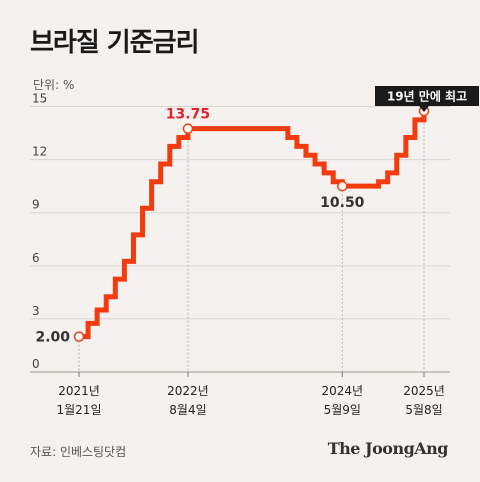 Image resolution: width=480 pixels, height=482 pixels. What do you see at coordinates (78, 452) in the screenshot?
I see `source-label: 자료: 인베스팅닷컴` at bounding box center [78, 452].